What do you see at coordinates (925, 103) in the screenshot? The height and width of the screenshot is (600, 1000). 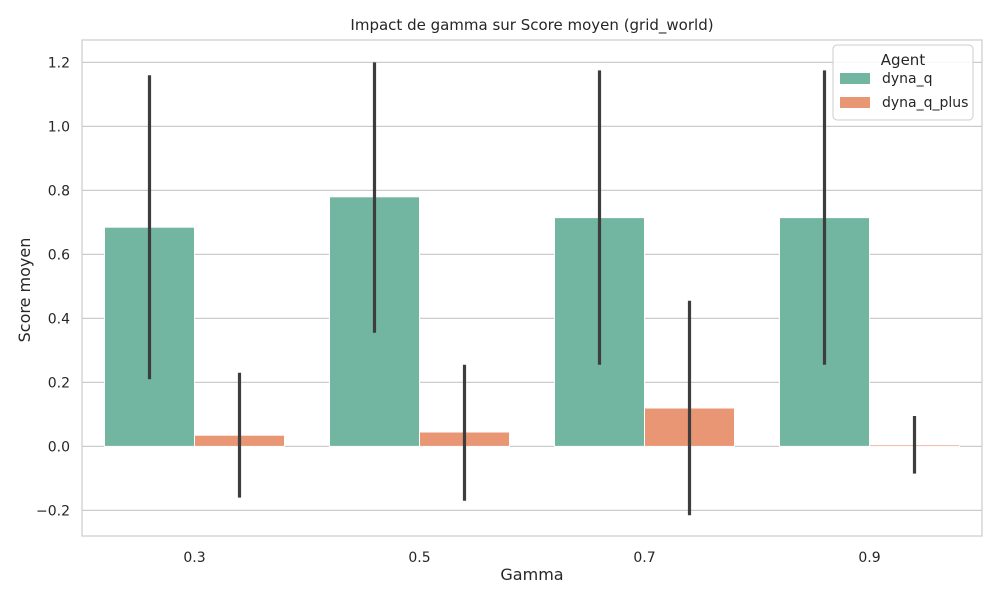 I see `legend-label-dyna-q-plus: dyna_q_plus` at bounding box center [925, 103].